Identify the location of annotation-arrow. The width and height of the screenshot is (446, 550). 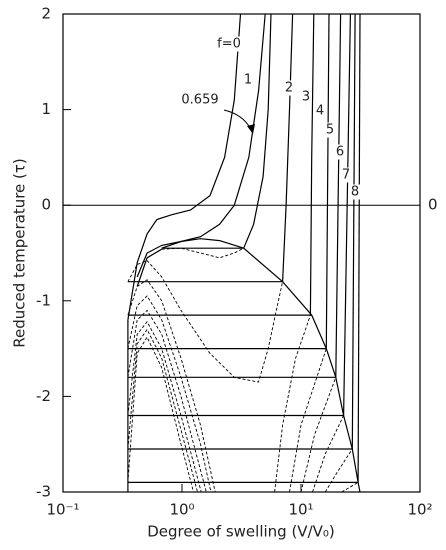
(238, 121).